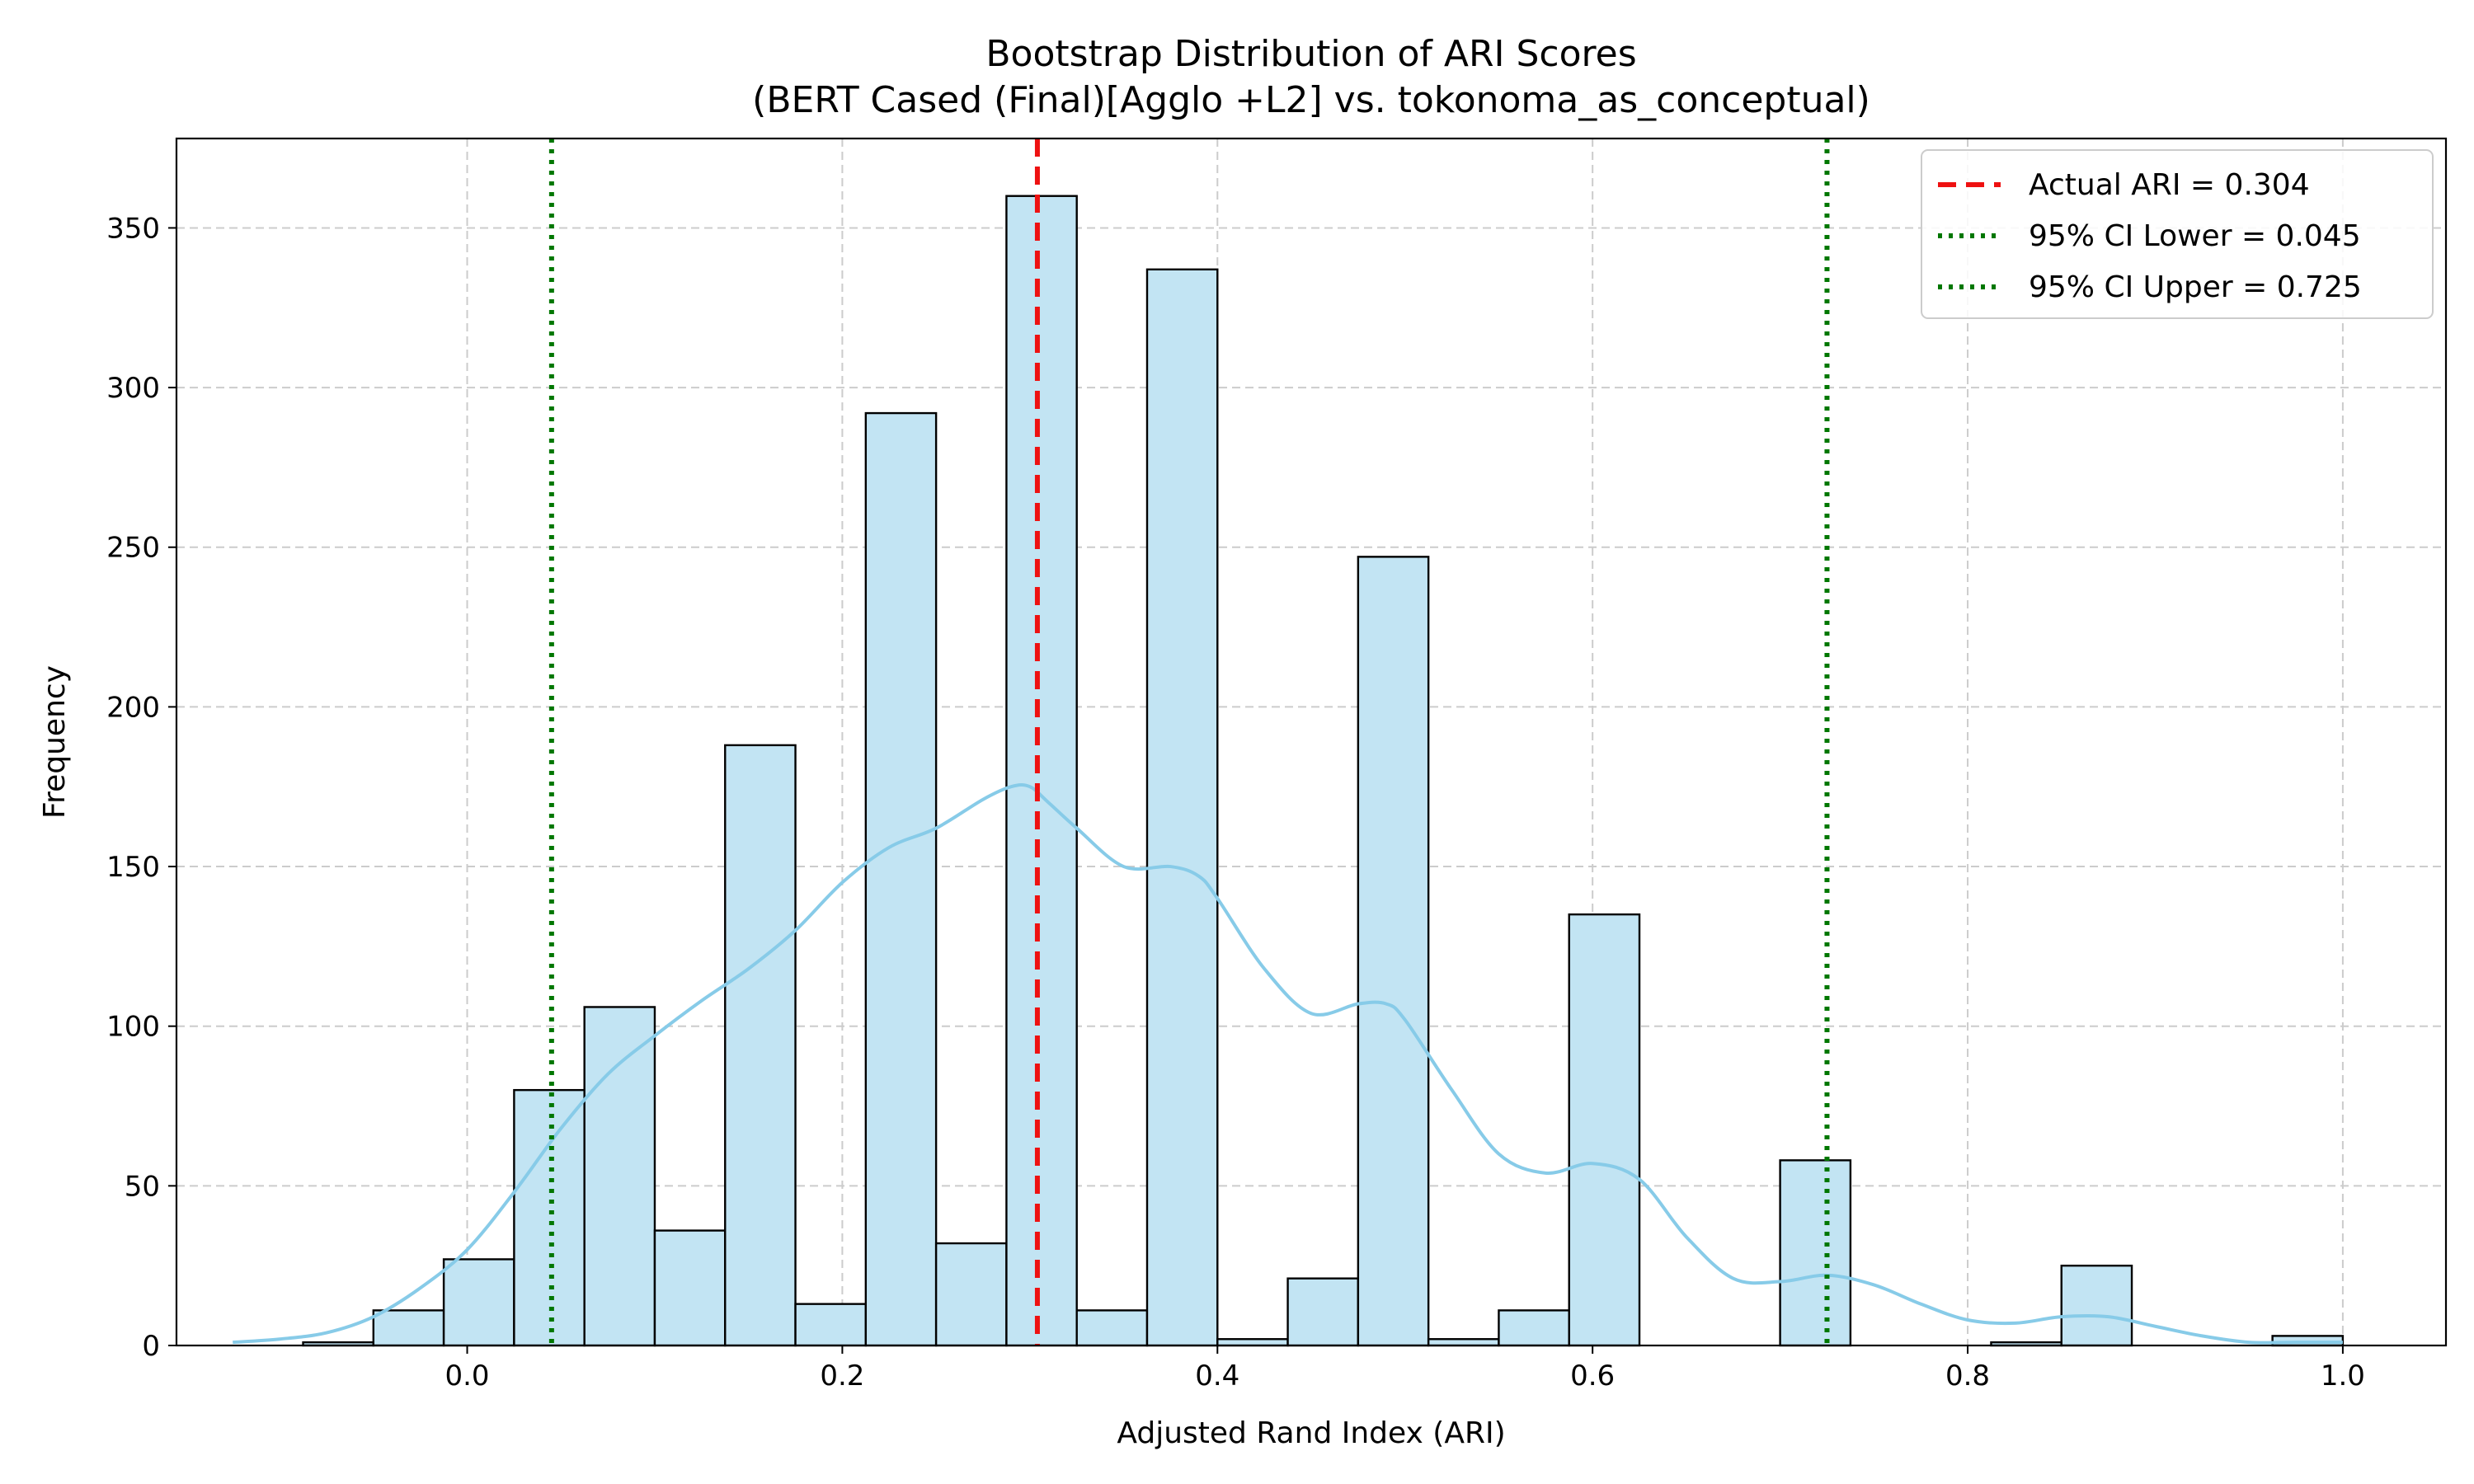  I want to click on x-tick-label: 0.2, so click(842, 1376).